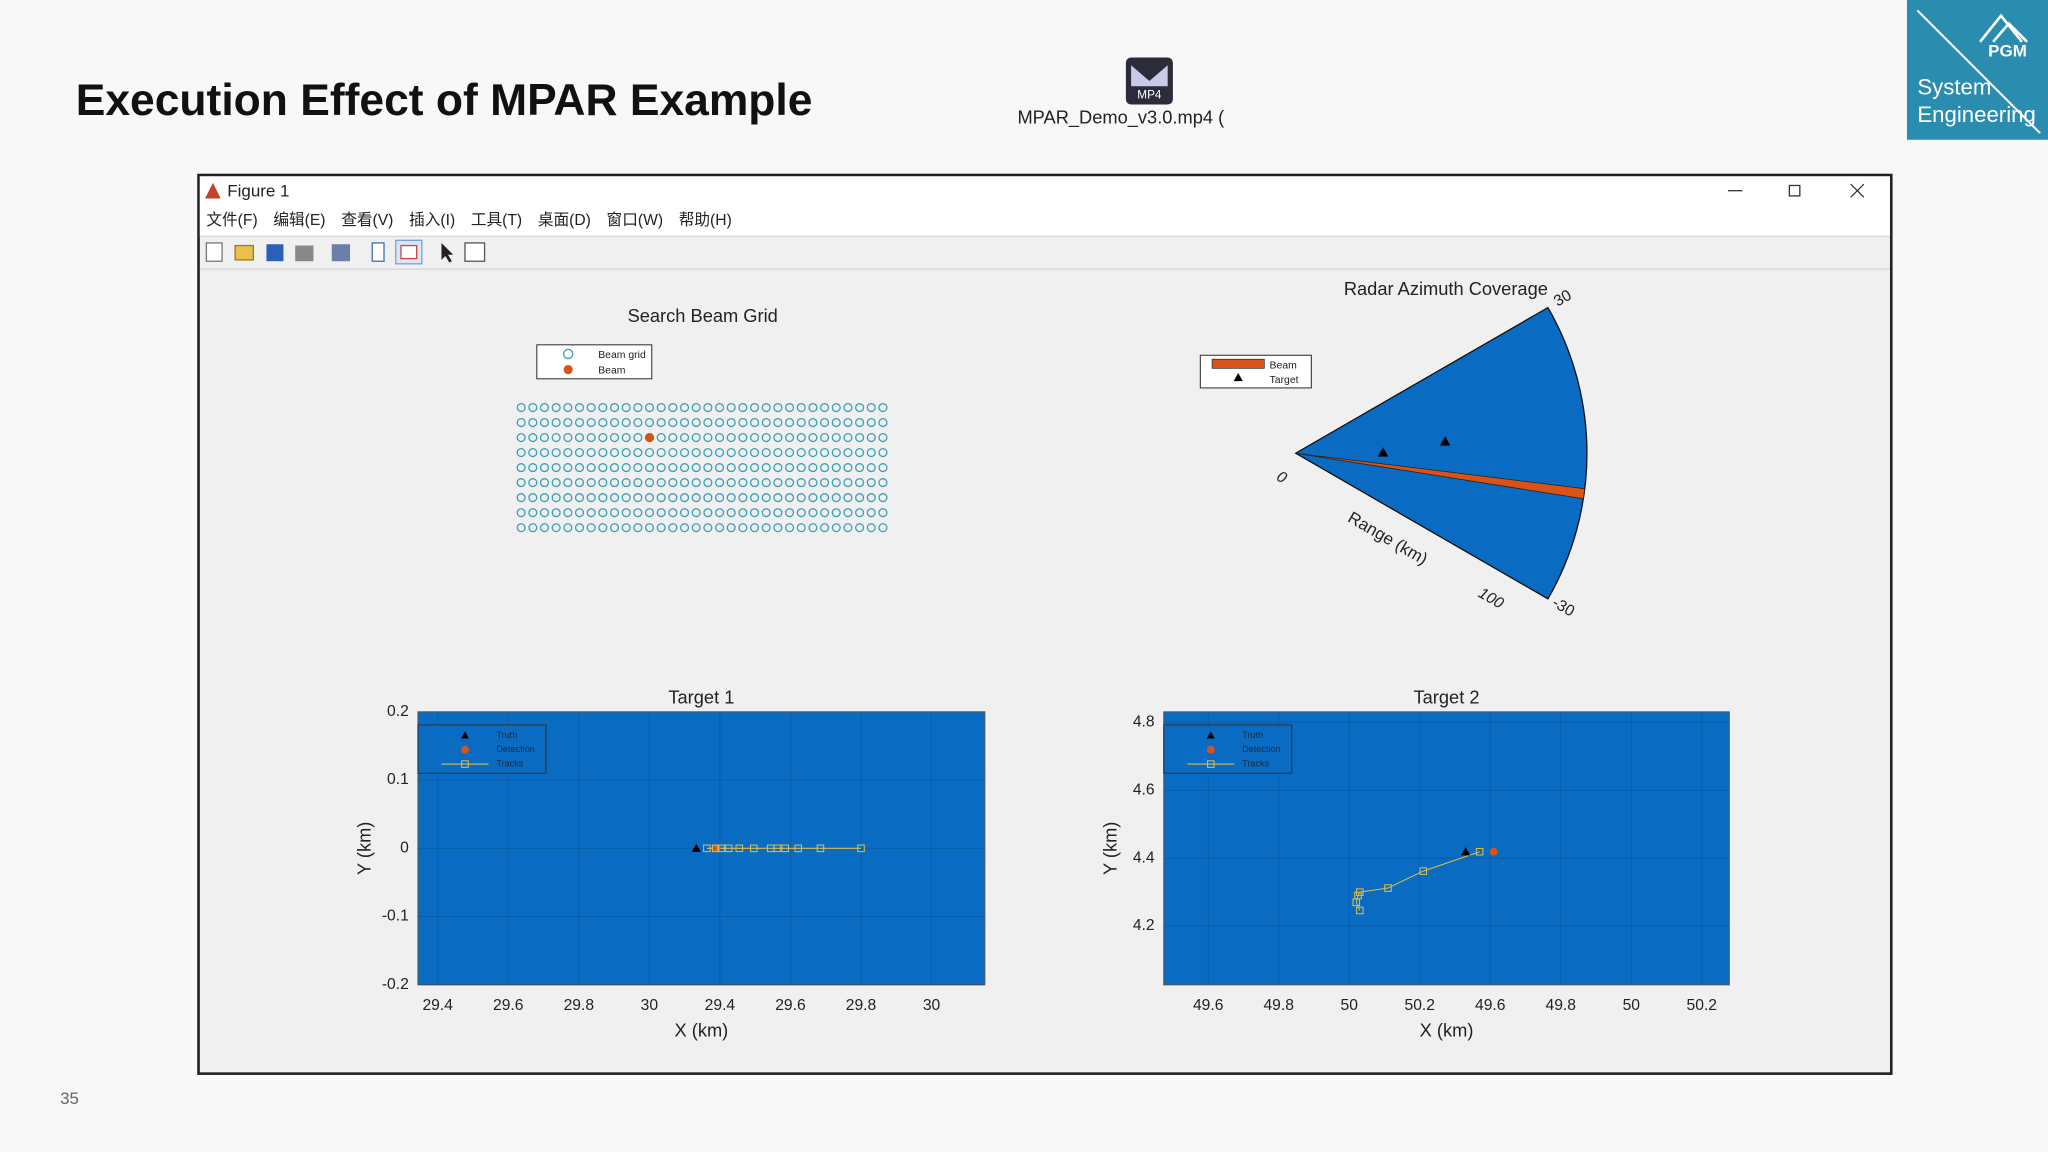 The image size is (2048, 1152). What do you see at coordinates (304, 253) in the screenshot?
I see `tool-print` at bounding box center [304, 253].